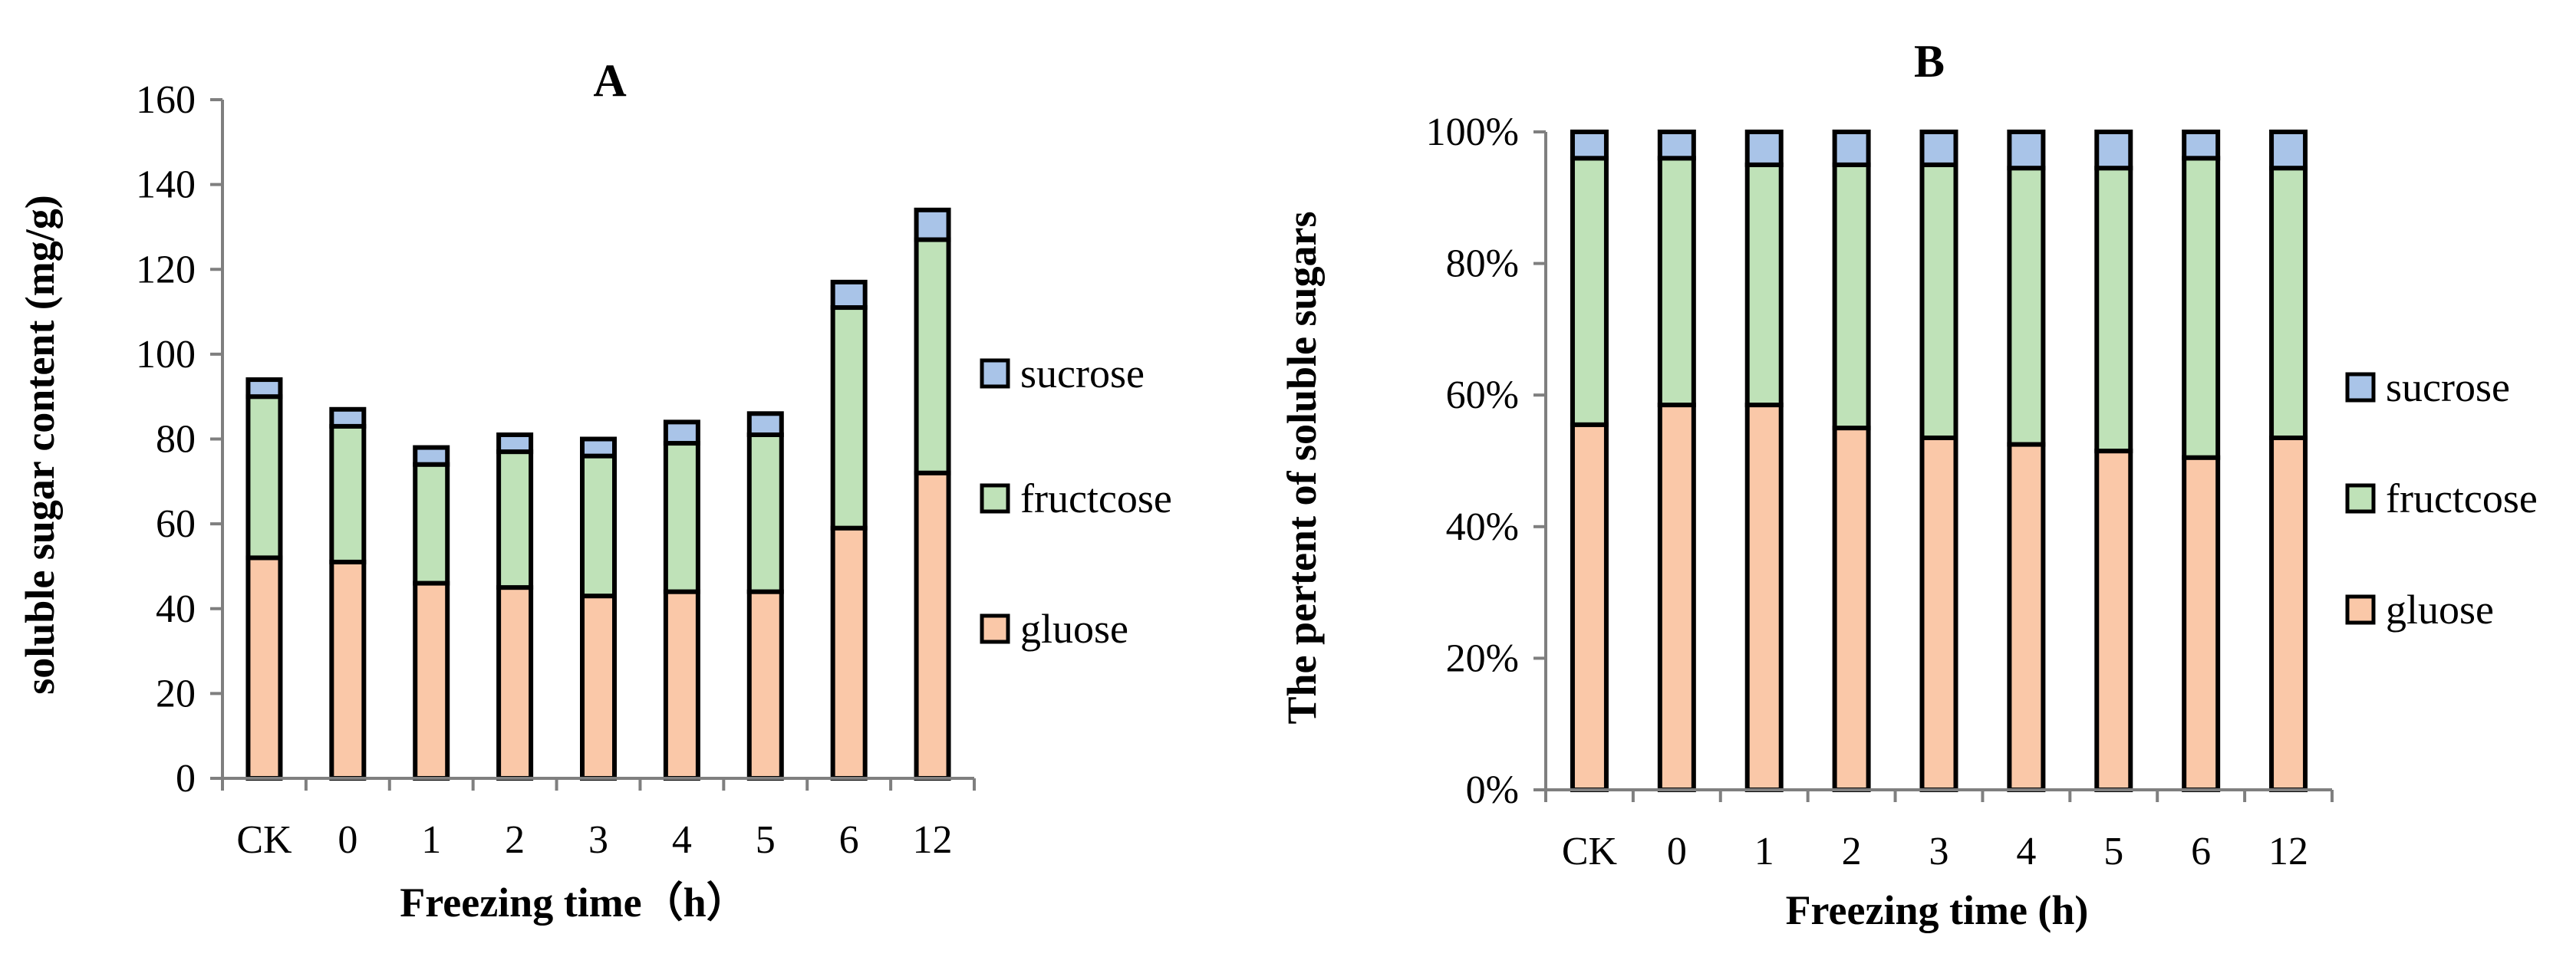  Describe the element at coordinates (2113, 310) in the screenshot. I see `chart-b-bar-fructcose-5: fructcose 5: 43` at that location.